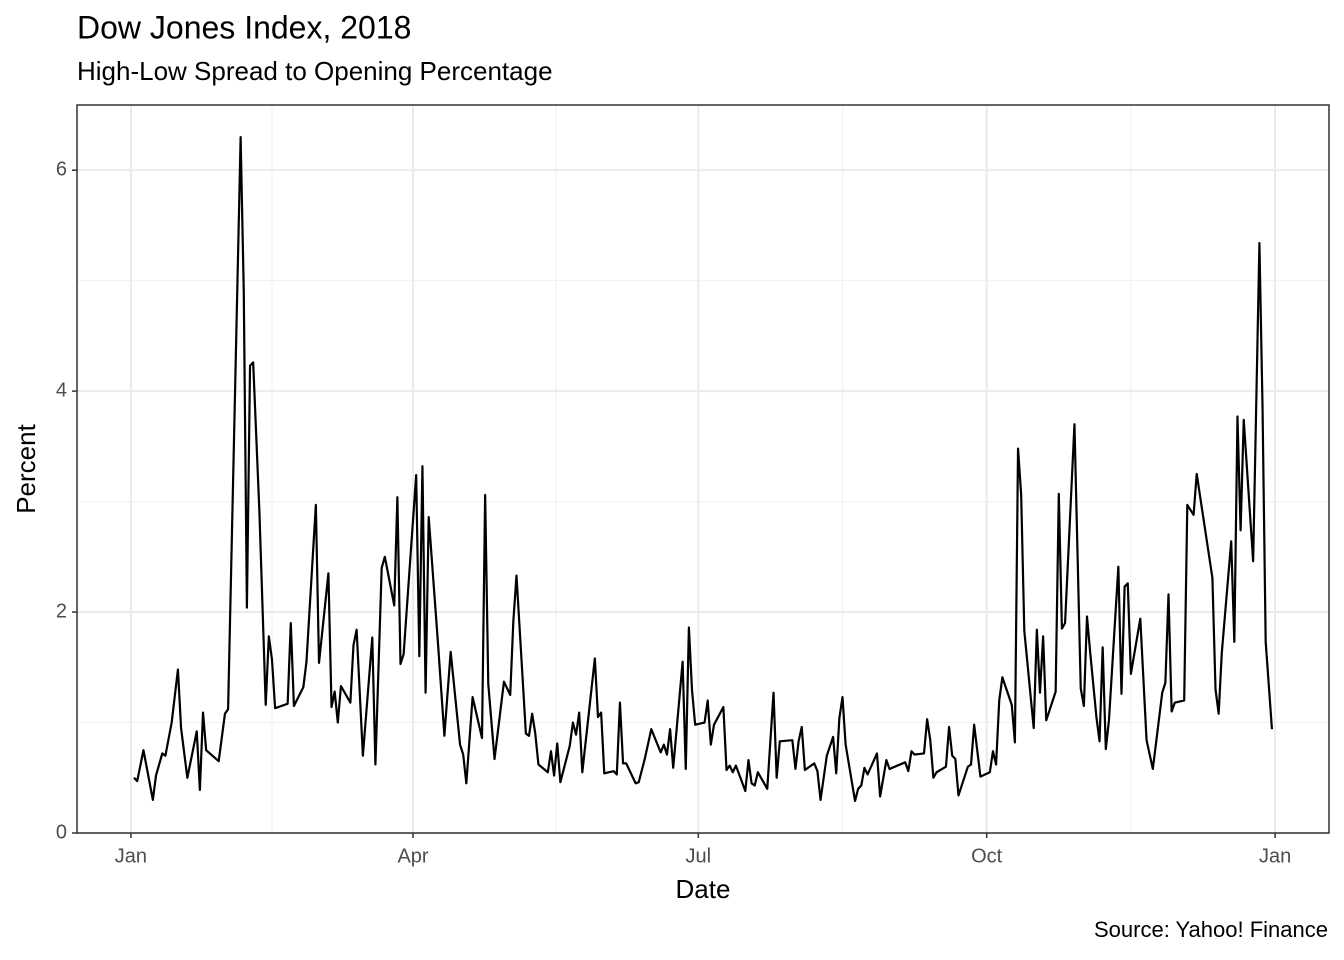  Describe the element at coordinates (26, 468) in the screenshot. I see `y-axis-label: Percent` at that location.